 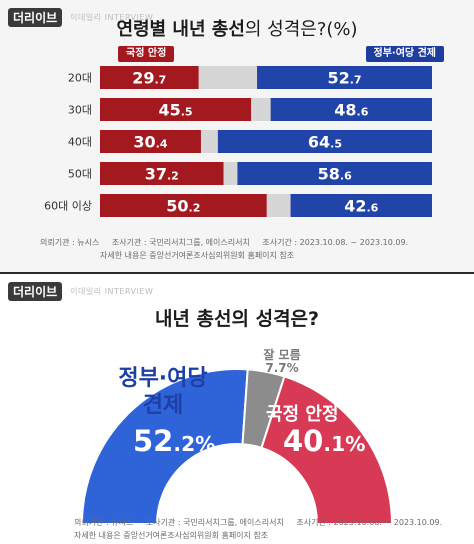 I want to click on pie-label-stability: 국정 안정, so click(x=302, y=414).